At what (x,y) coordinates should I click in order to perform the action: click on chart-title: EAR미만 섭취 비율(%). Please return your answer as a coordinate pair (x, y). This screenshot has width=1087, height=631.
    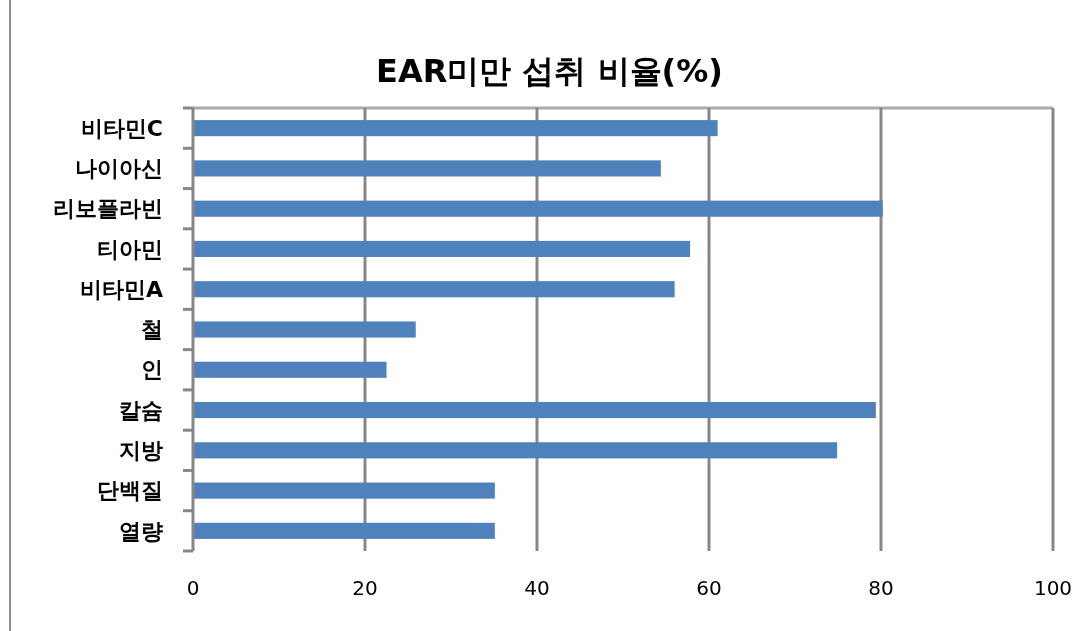
    Looking at the image, I should click on (549, 71).